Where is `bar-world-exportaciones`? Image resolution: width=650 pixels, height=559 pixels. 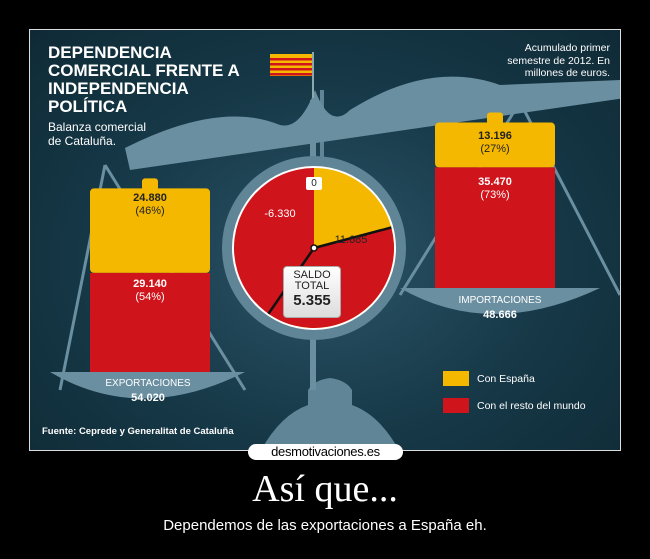
bar-world-exportaciones is located at coordinates (150, 322).